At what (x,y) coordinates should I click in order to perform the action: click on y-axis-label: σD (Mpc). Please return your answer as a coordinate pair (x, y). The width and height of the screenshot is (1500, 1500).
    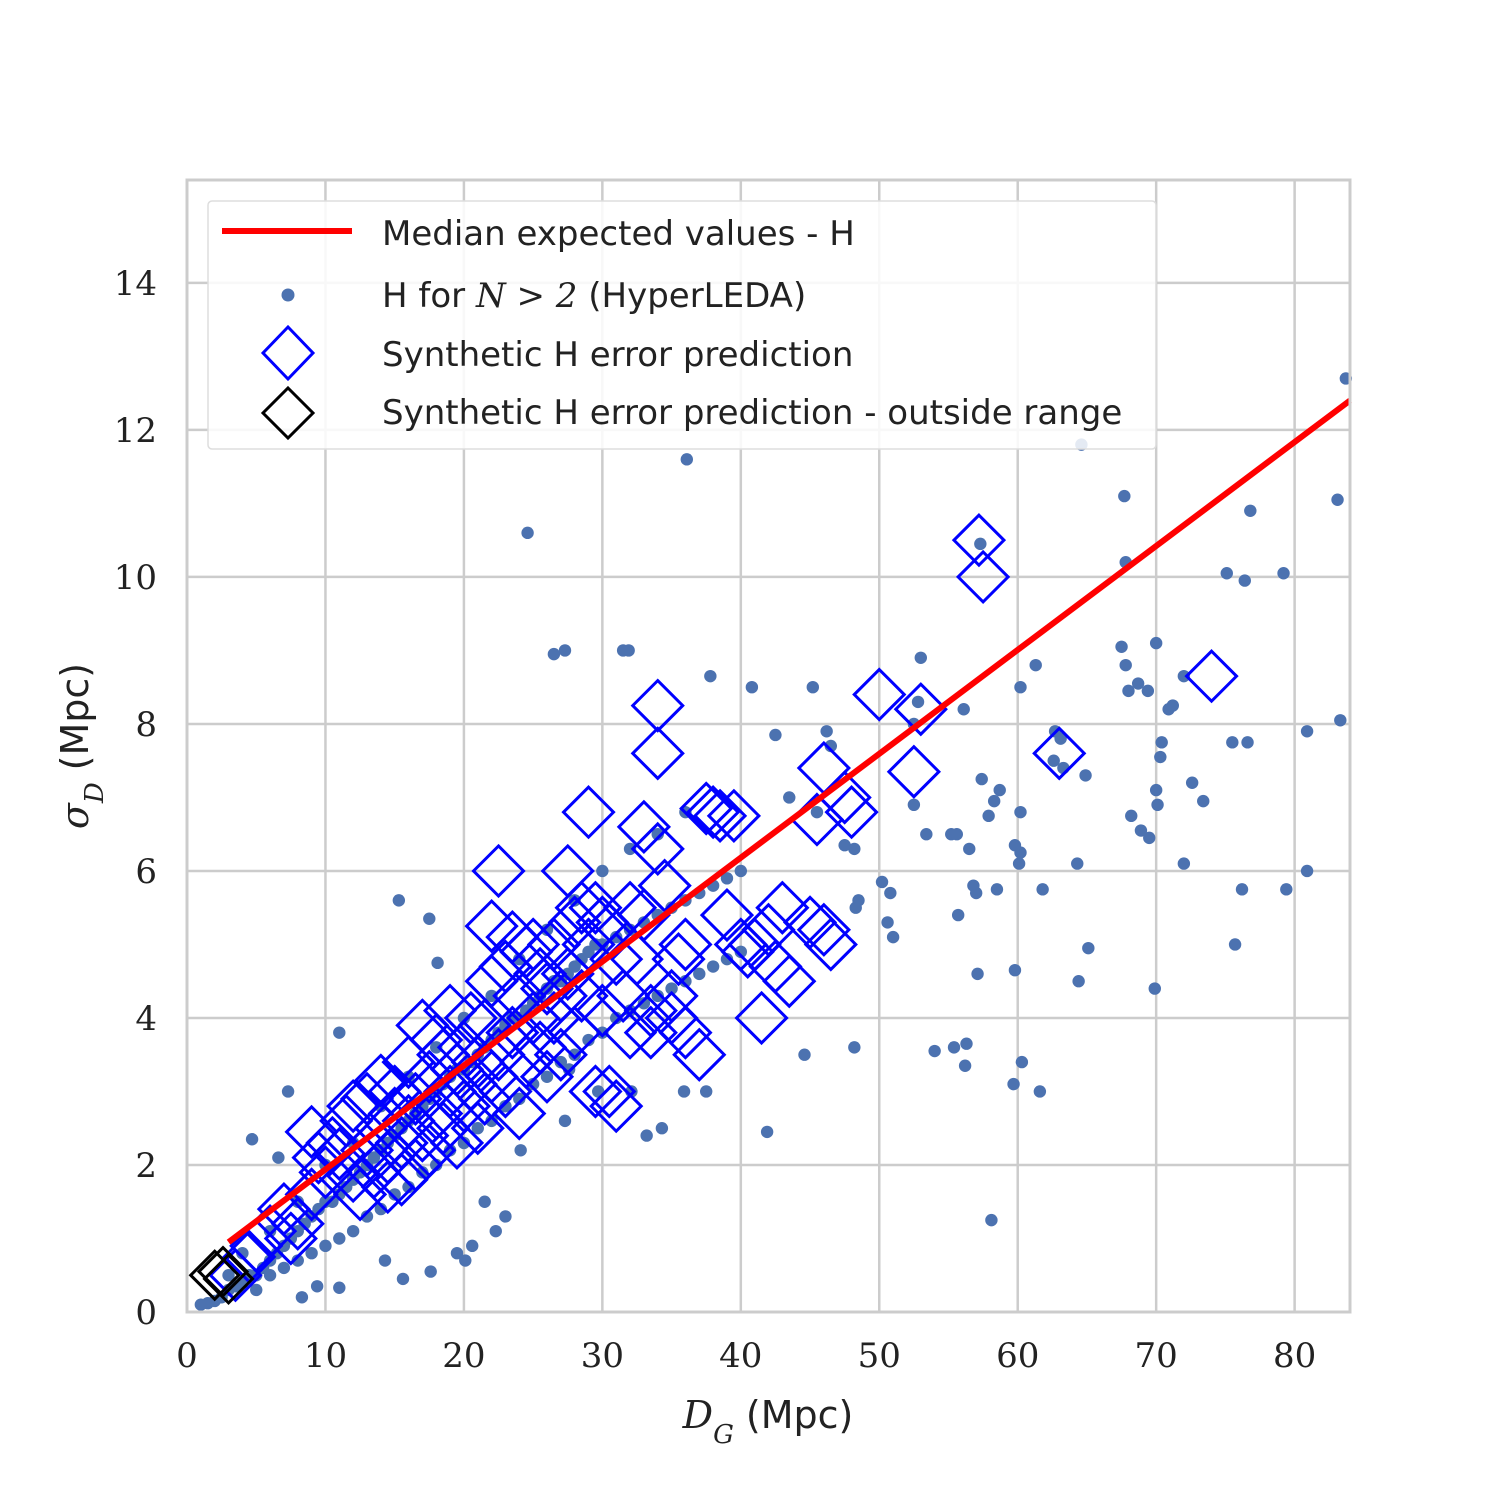
    Looking at the image, I should click on (81, 746).